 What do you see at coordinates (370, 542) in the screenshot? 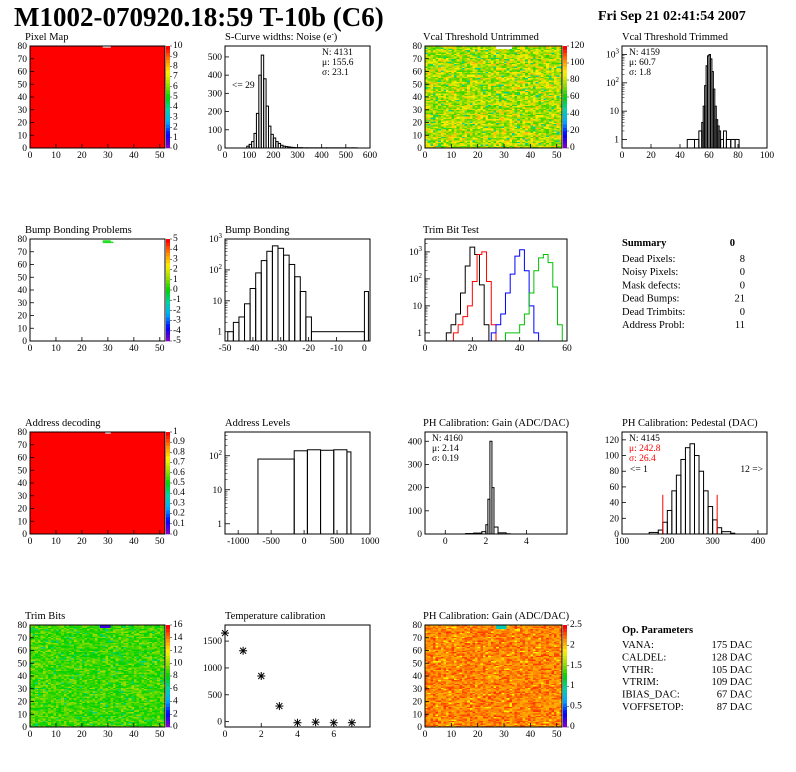
I see `x-tick-label: 1000` at bounding box center [370, 542].